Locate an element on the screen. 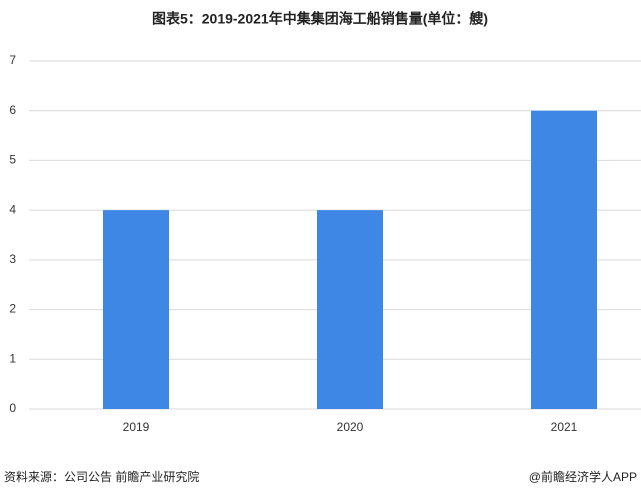 The image size is (641, 498). y-tick-label: 3 is located at coordinates (12, 259).